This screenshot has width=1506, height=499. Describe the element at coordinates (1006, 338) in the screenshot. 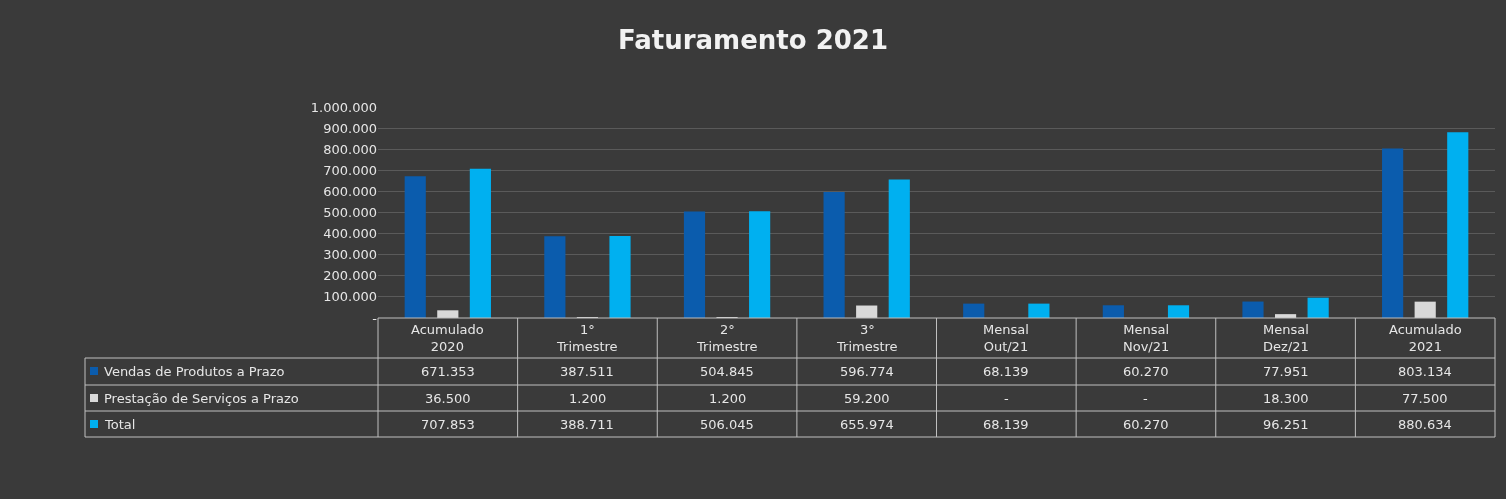

I see `x-tick-label: Mensal Out/21` at that location.